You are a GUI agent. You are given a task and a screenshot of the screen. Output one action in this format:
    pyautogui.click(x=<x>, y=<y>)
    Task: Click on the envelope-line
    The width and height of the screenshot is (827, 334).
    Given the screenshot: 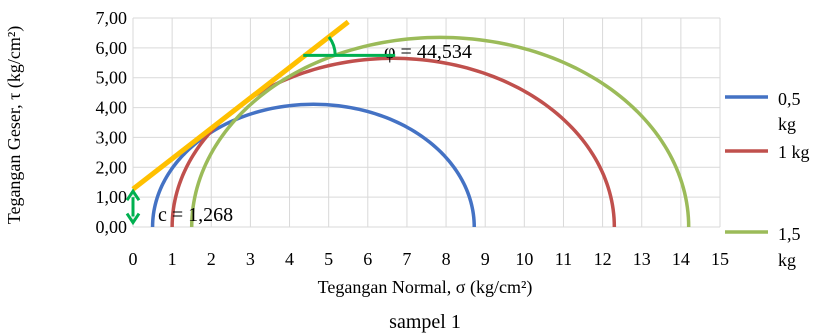 What is the action you would take?
    pyautogui.click(x=240, y=105)
    